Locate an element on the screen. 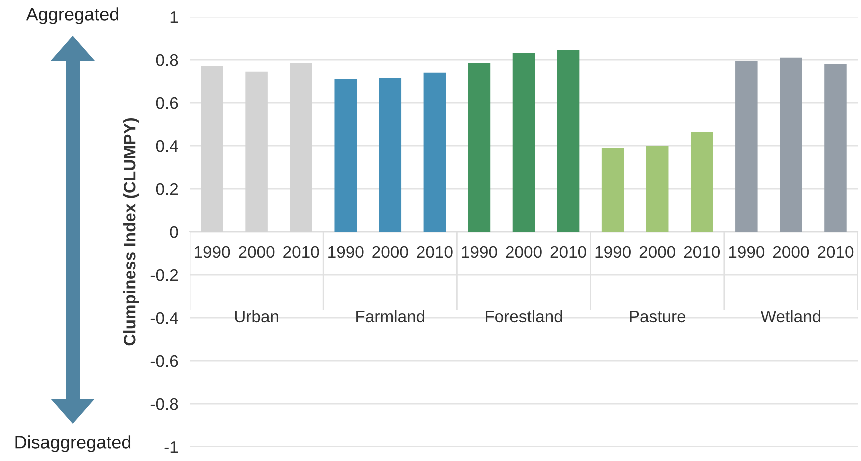 Image resolution: width=861 pixels, height=461 pixels. y-tick-label: 0 is located at coordinates (174, 232).